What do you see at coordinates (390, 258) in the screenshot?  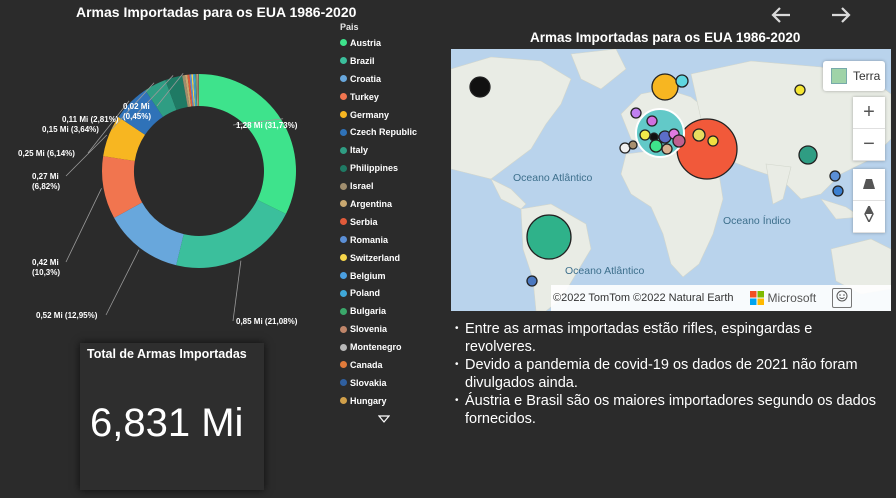 I see `legend-item: Switzerland` at bounding box center [390, 258].